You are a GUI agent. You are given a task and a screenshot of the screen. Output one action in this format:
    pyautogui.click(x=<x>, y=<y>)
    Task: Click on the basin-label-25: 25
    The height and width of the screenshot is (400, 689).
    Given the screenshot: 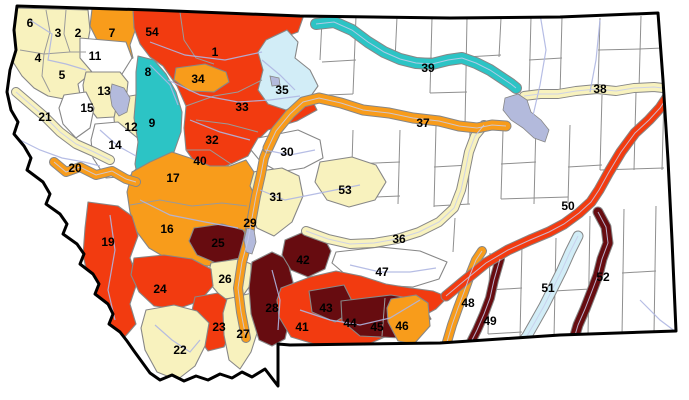 What is the action you would take?
    pyautogui.click(x=218, y=243)
    